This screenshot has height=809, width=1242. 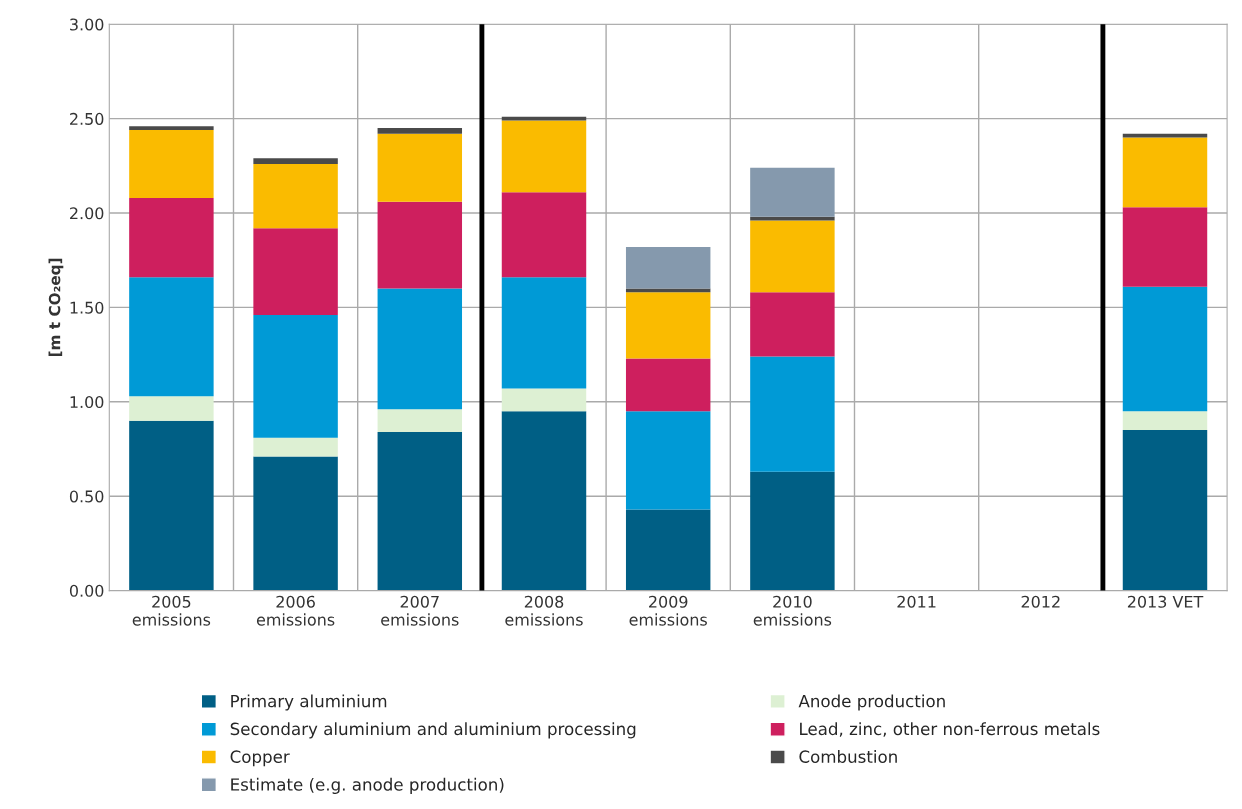 What do you see at coordinates (260, 758) in the screenshot?
I see `legend-label: Copper` at bounding box center [260, 758].